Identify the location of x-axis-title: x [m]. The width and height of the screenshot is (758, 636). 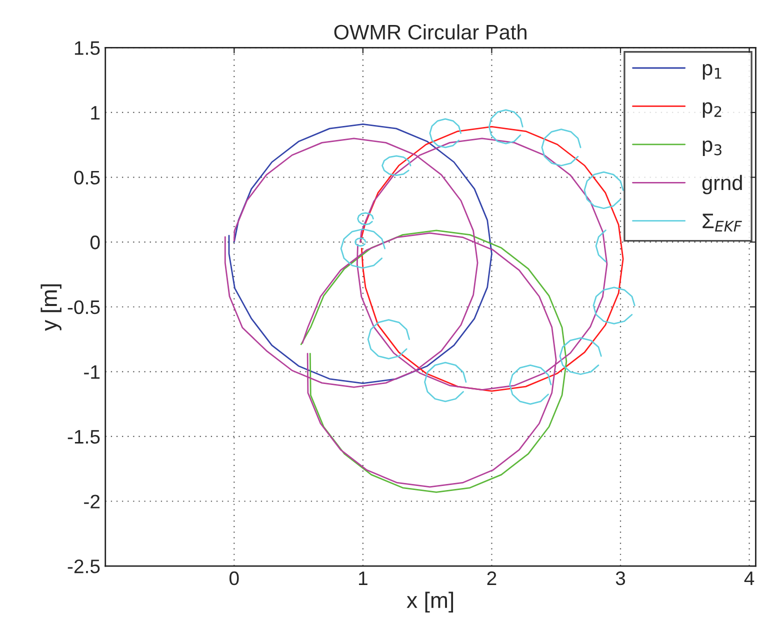
(430, 602).